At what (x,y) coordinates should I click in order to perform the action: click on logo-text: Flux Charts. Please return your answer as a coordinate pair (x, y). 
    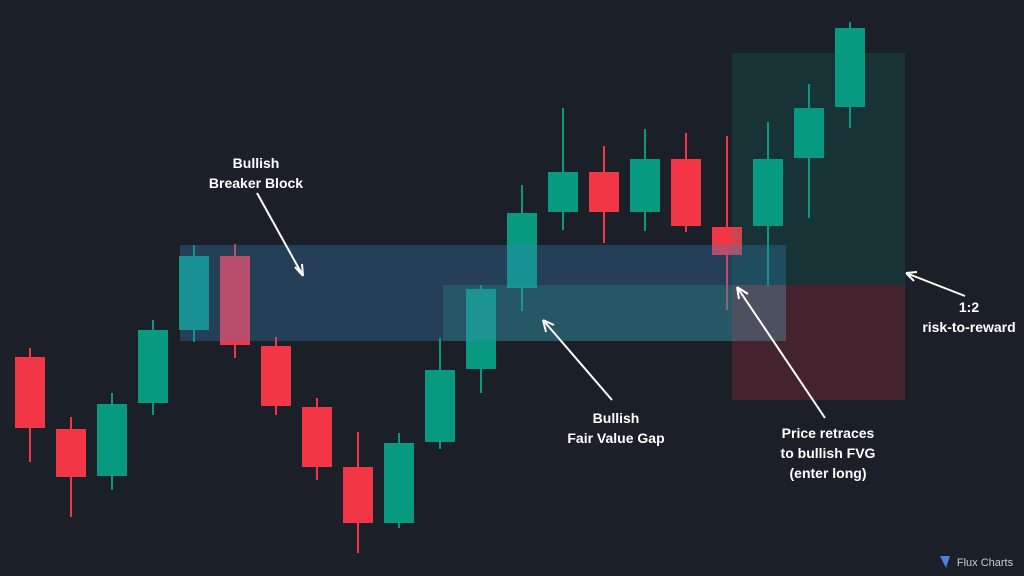
    Looking at the image, I should click on (985, 563).